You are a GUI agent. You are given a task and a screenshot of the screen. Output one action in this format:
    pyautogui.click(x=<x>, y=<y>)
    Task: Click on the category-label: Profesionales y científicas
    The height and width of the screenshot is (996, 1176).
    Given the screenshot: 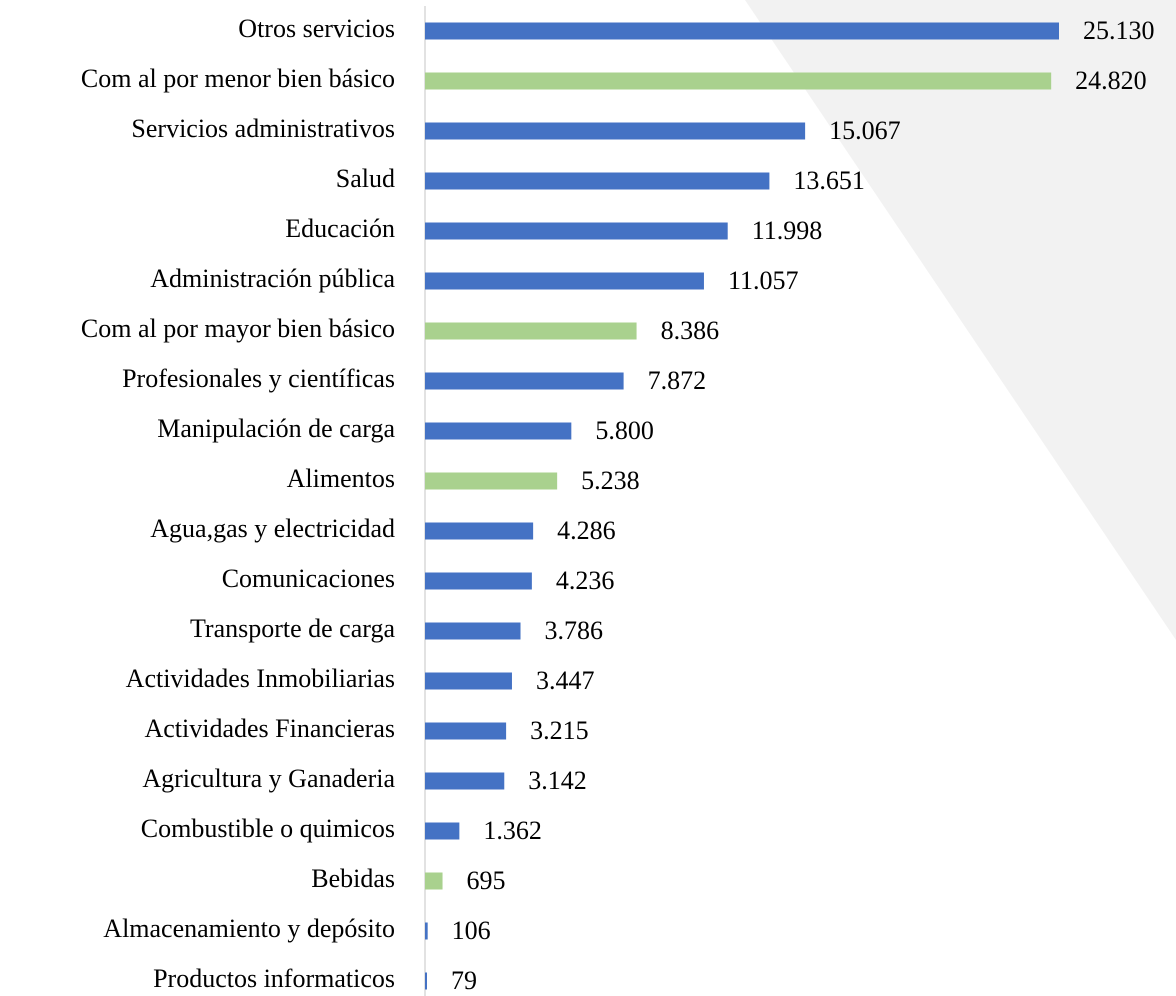 What is the action you would take?
    pyautogui.click(x=258, y=378)
    